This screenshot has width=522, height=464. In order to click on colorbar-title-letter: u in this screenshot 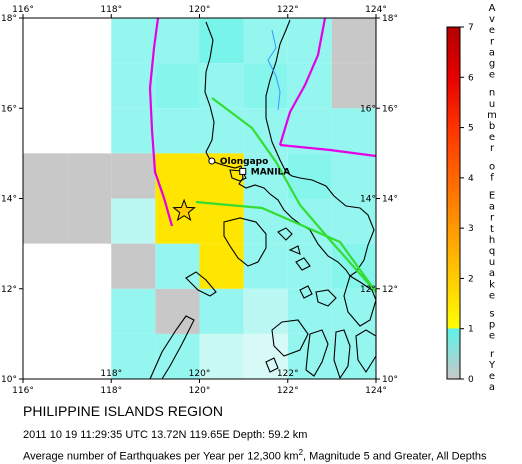, I will do `click(492, 104)`.